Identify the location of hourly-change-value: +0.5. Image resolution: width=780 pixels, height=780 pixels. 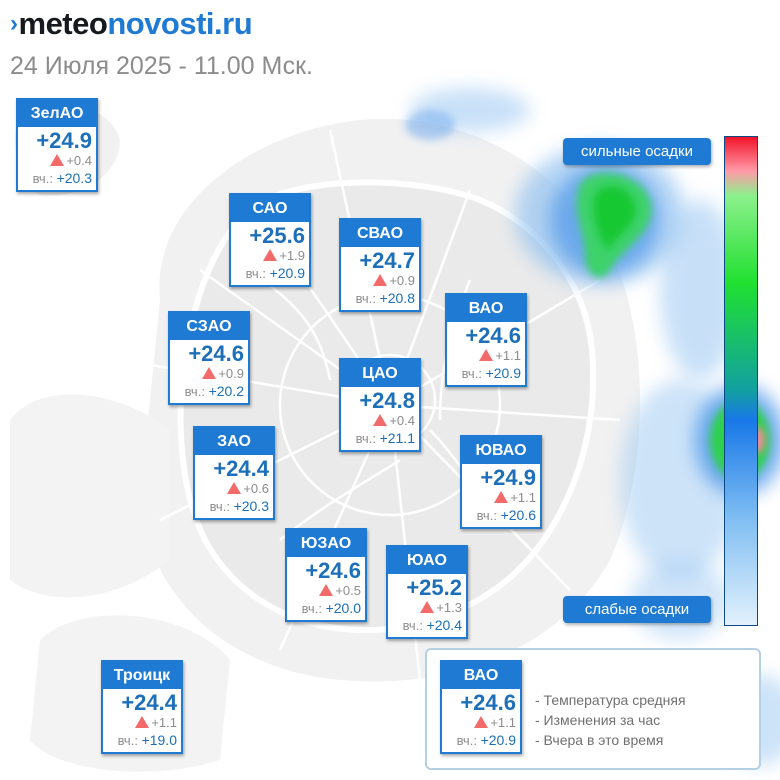
(348, 590).